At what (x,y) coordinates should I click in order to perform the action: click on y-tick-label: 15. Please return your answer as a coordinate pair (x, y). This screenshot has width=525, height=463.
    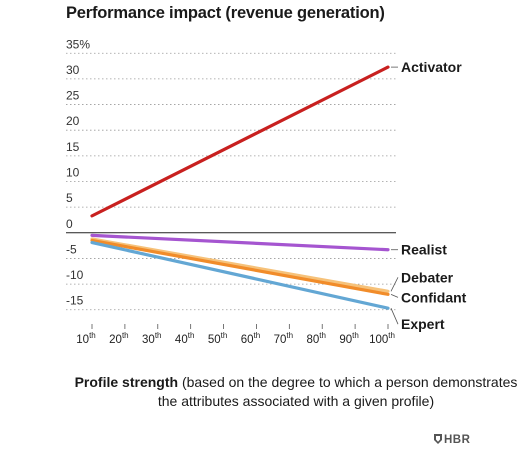
    Looking at the image, I should click on (73, 147).